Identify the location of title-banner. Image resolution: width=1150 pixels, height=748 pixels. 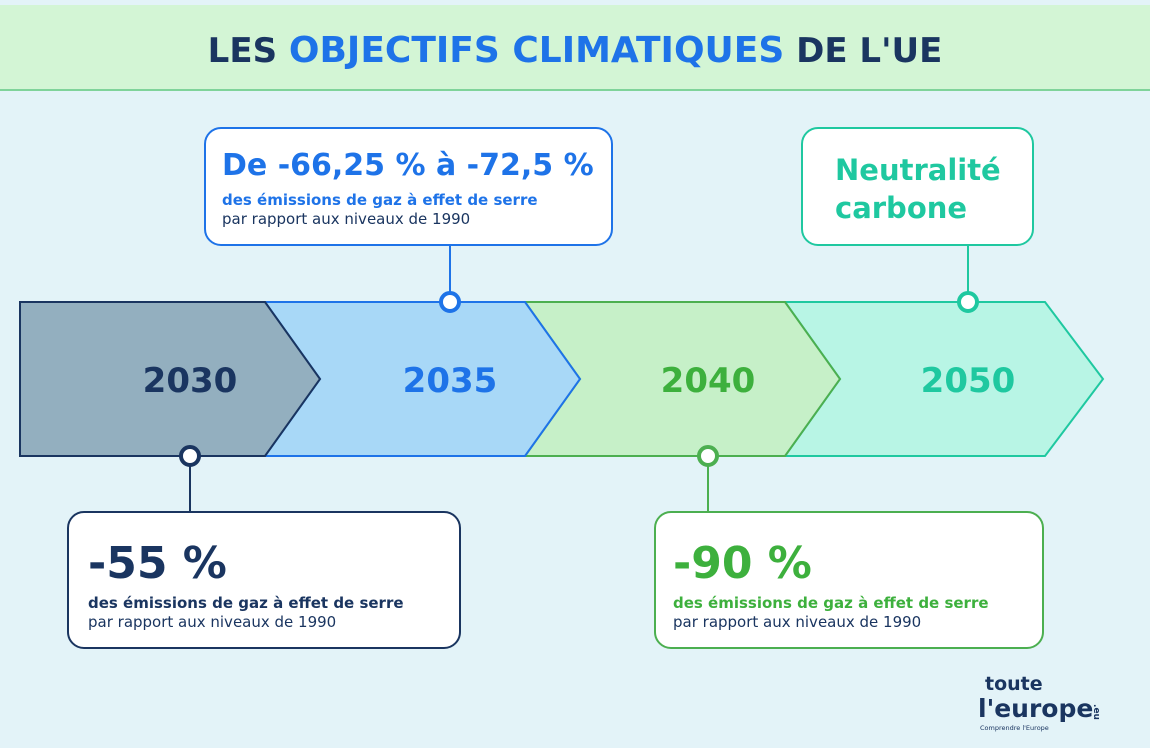
(575, 47).